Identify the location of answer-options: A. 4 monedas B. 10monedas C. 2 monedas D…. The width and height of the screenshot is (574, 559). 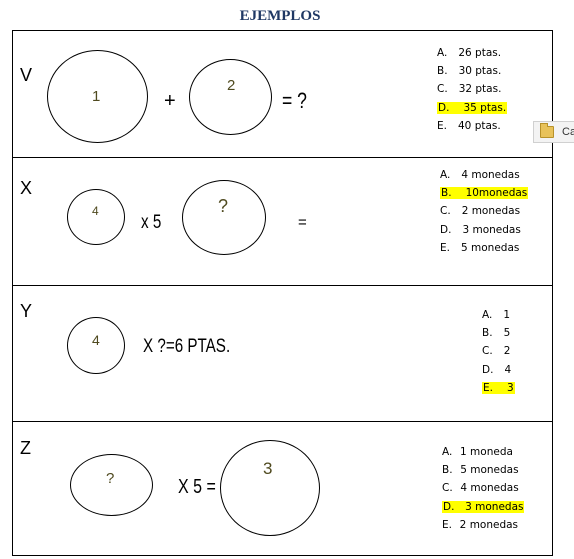
(484, 211).